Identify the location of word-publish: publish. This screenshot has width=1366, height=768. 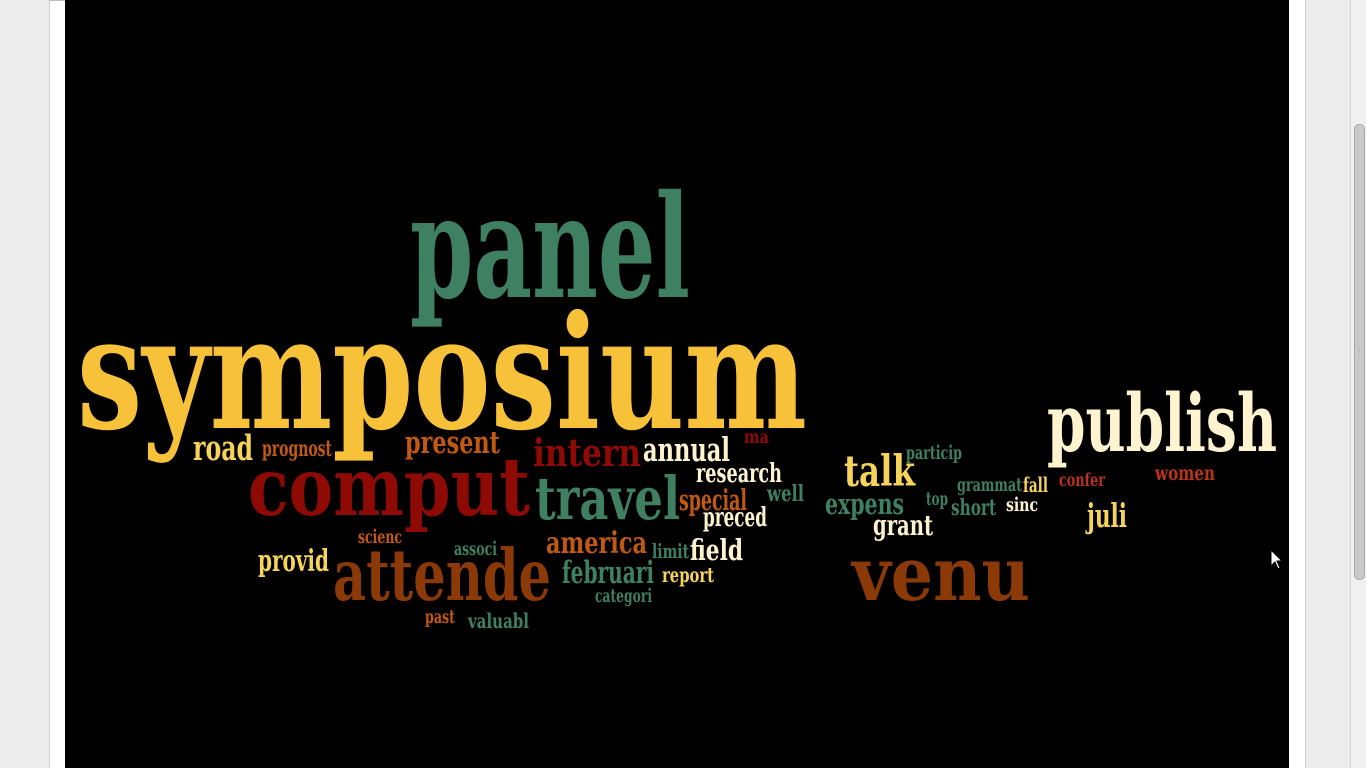
(1162, 423).